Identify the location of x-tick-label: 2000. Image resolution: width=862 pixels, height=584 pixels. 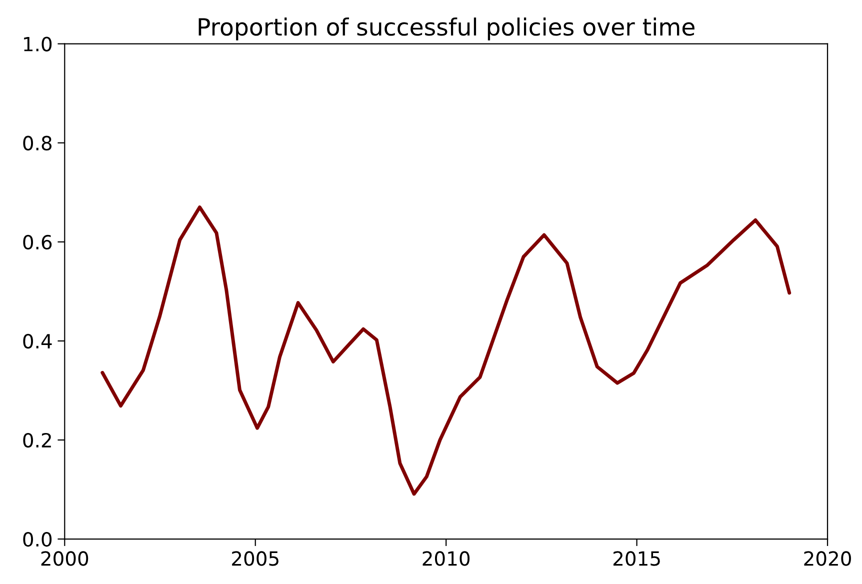
(64, 558).